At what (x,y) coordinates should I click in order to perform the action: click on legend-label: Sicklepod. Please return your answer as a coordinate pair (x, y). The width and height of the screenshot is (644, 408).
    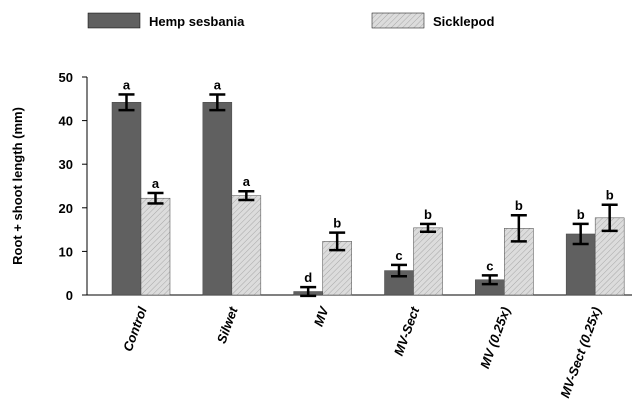
    Looking at the image, I should click on (463, 21).